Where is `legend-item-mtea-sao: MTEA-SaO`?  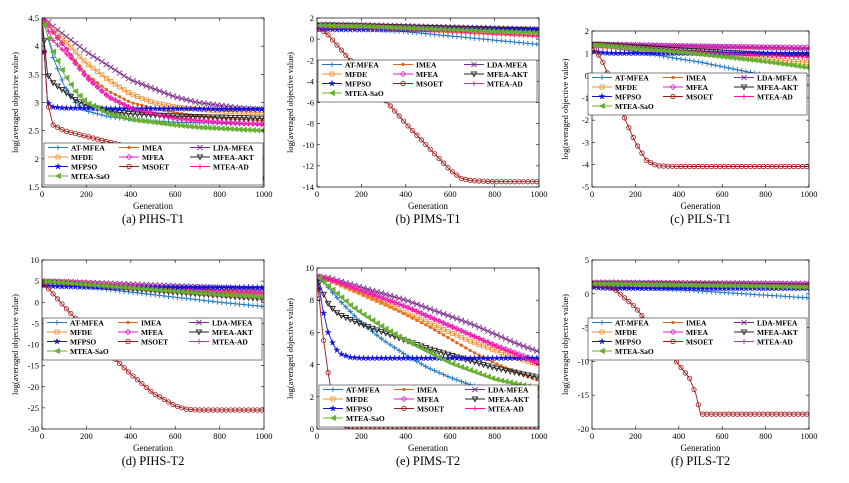
legend-item-mtea-sao: MTEA-SaO is located at coordinates (78, 351).